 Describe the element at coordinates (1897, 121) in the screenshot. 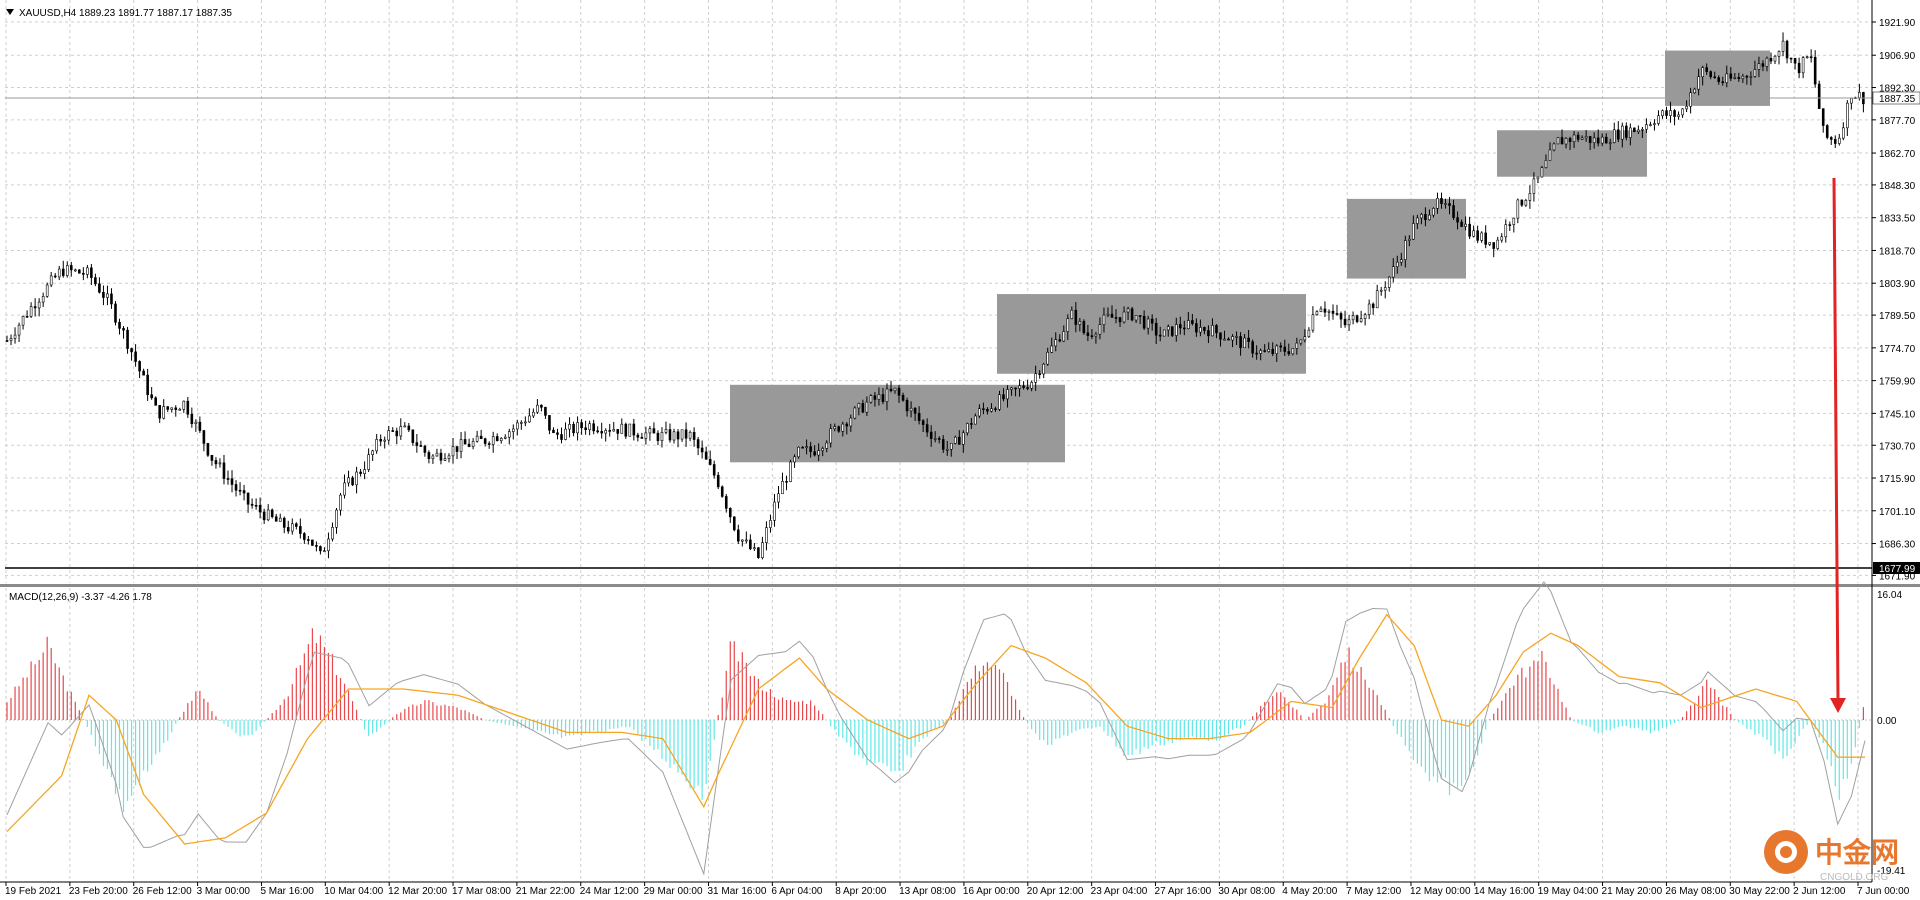

I see `price-axis-label: 1877.70` at that location.